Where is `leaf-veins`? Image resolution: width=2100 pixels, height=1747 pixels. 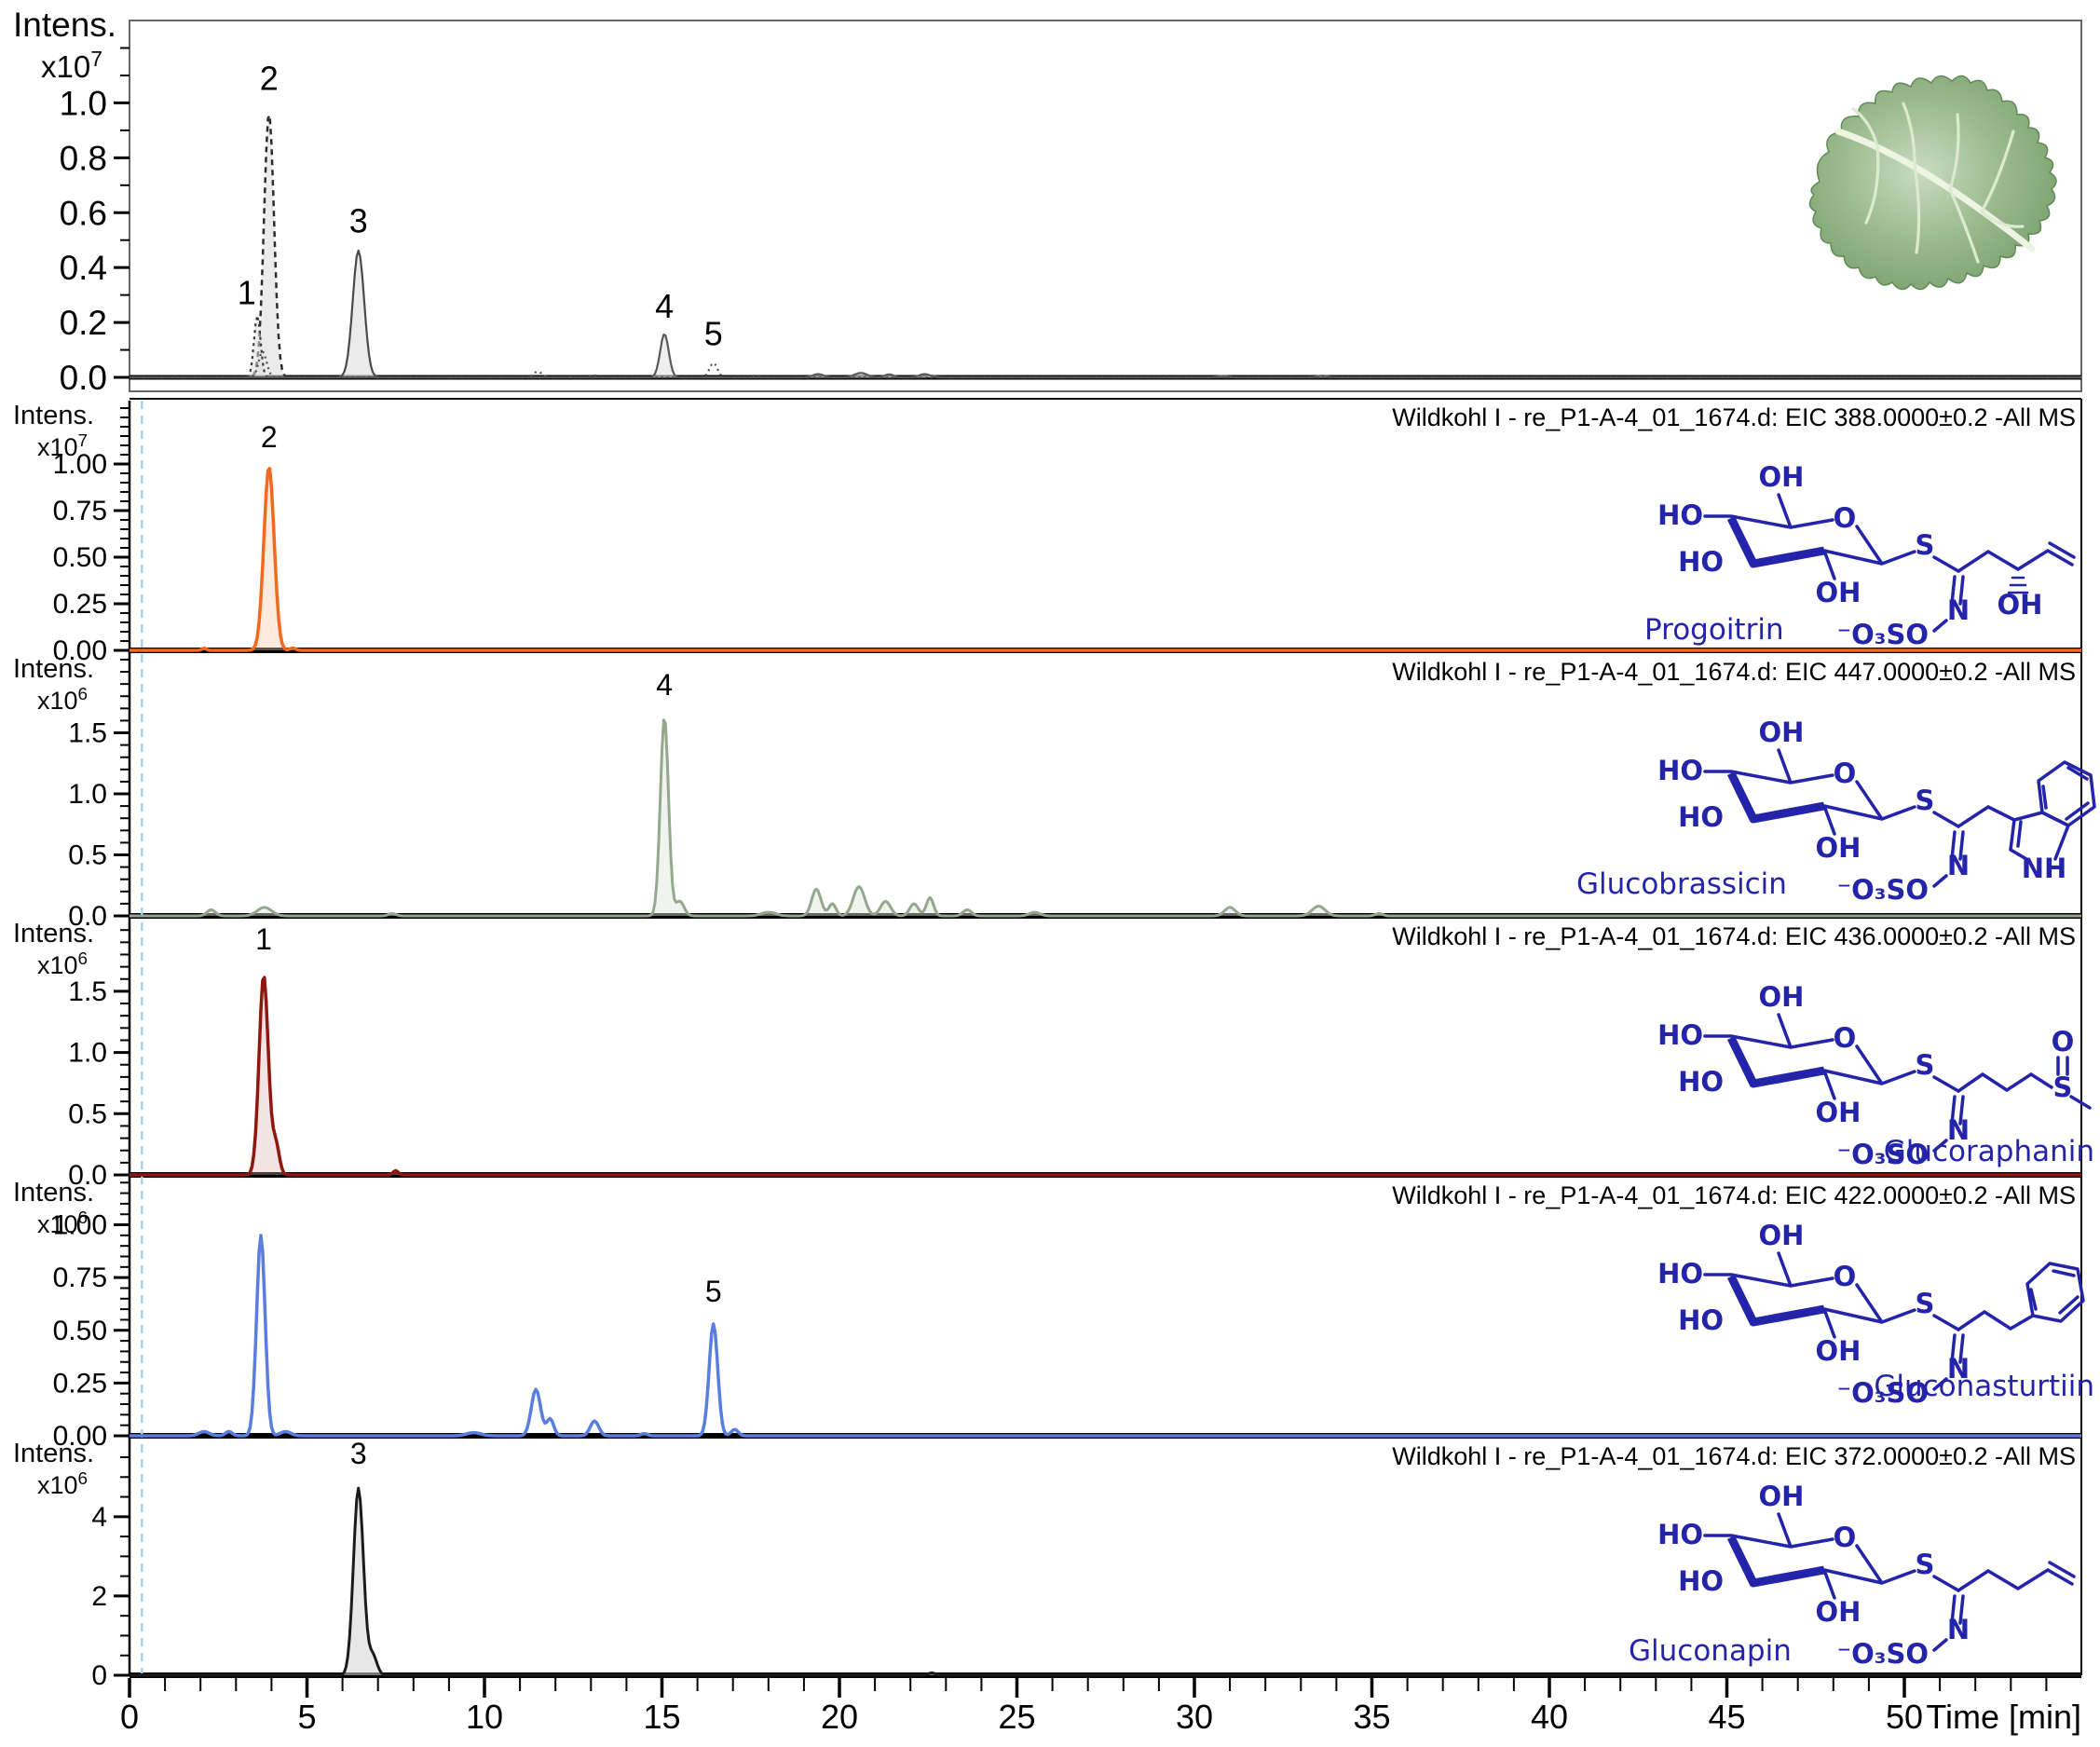
leaf-veins is located at coordinates (1938, 183).